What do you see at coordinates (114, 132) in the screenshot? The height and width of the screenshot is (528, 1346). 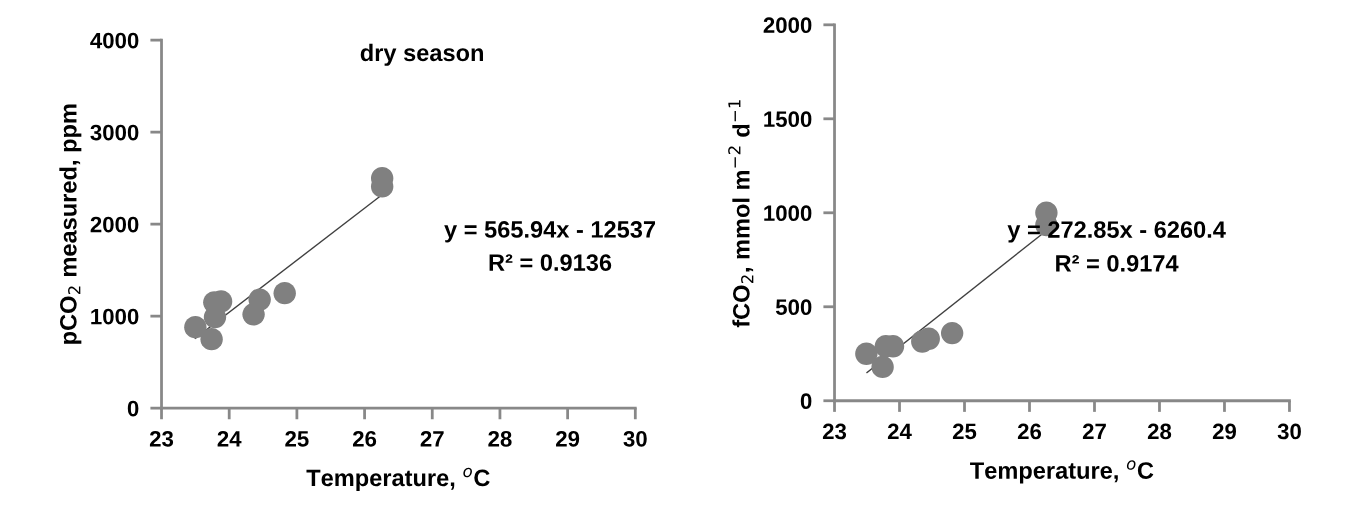 I see `y-tick-label: 3000` at bounding box center [114, 132].